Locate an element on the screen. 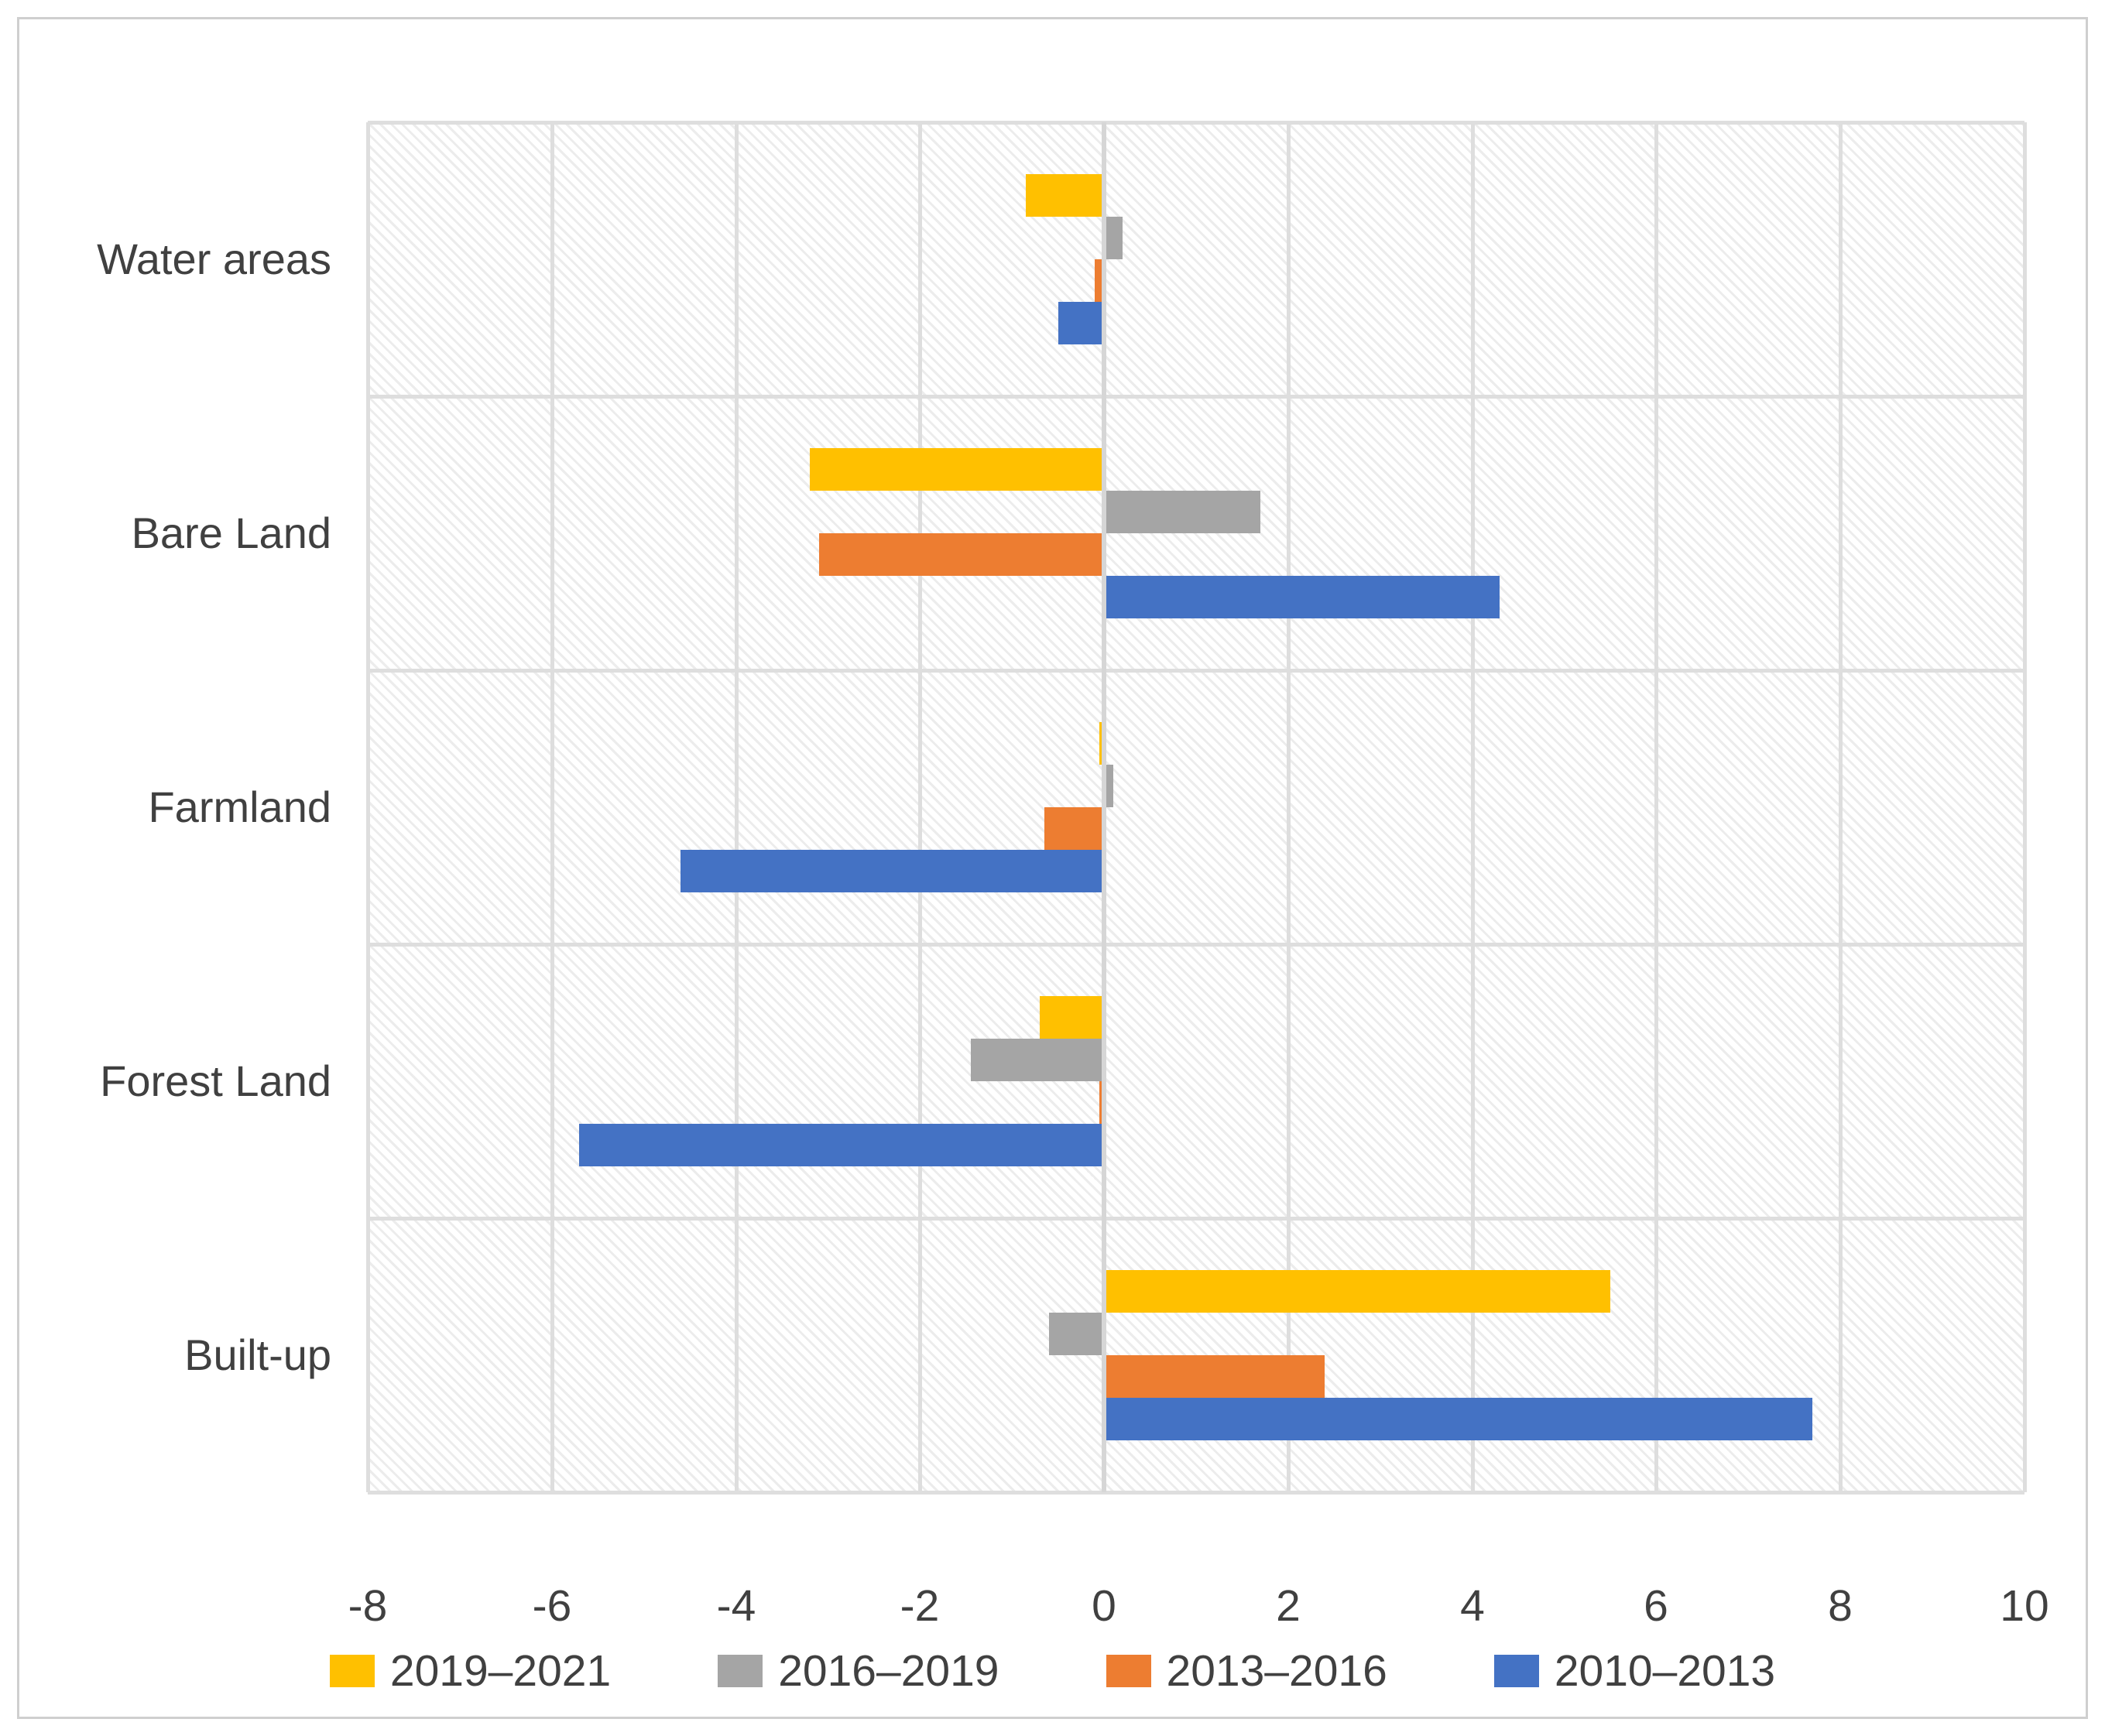 This screenshot has width=2105, height=1736. legend-item-2010-2013: 2010–2013 is located at coordinates (1634, 1671).